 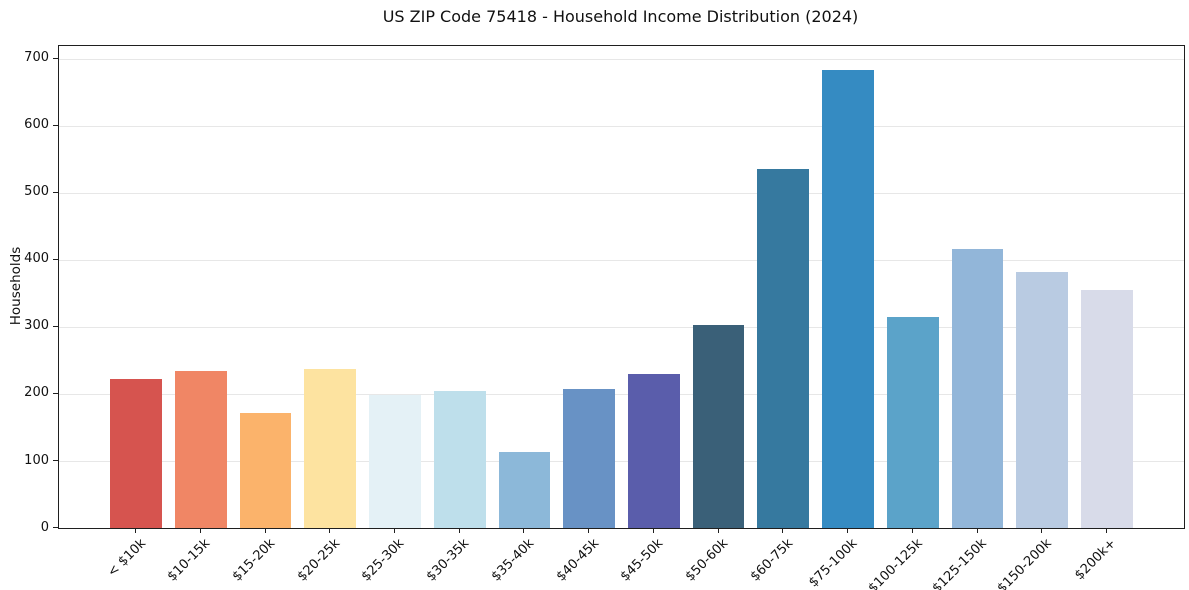 I want to click on bar-$35-40k, so click(x=524, y=490).